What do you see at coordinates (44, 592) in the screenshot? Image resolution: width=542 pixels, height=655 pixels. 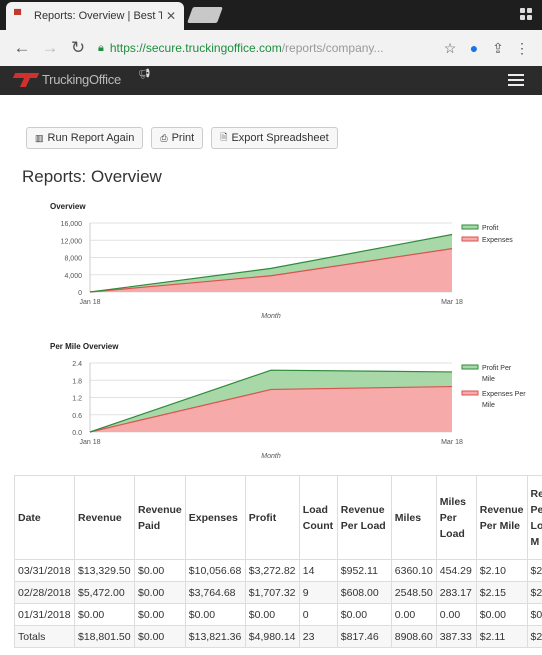 I see `table-cell: 02/28/2018` at bounding box center [44, 592].